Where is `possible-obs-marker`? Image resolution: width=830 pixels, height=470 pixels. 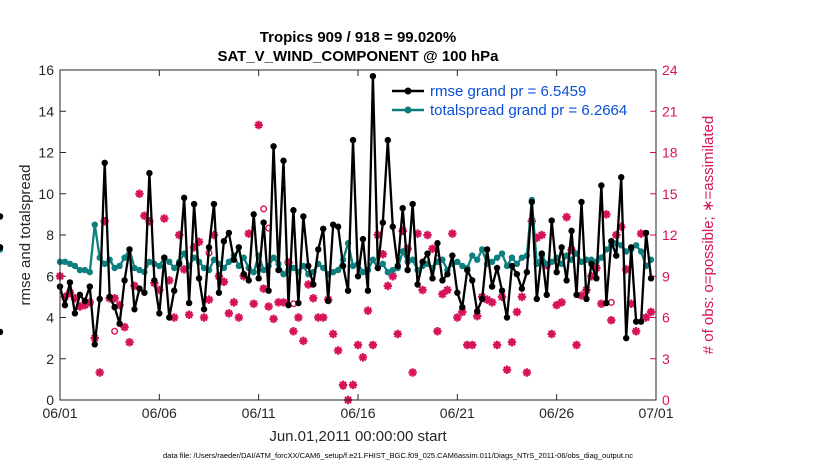 possible-obs-marker is located at coordinates (115, 331).